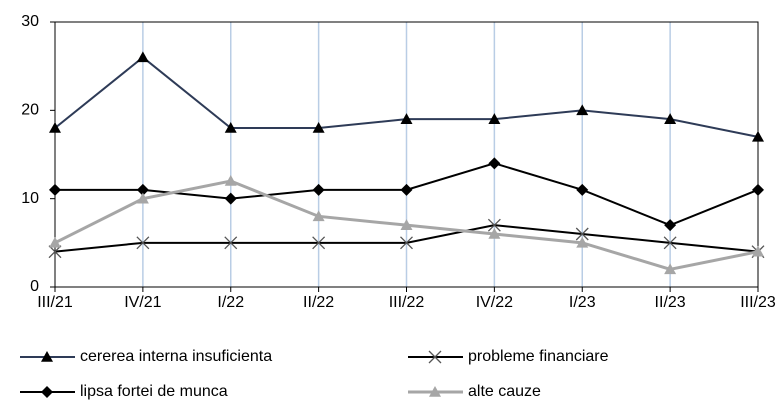 The image size is (783, 401). What do you see at coordinates (142, 302) in the screenshot?
I see `x-tick-label: IV/21` at bounding box center [142, 302].